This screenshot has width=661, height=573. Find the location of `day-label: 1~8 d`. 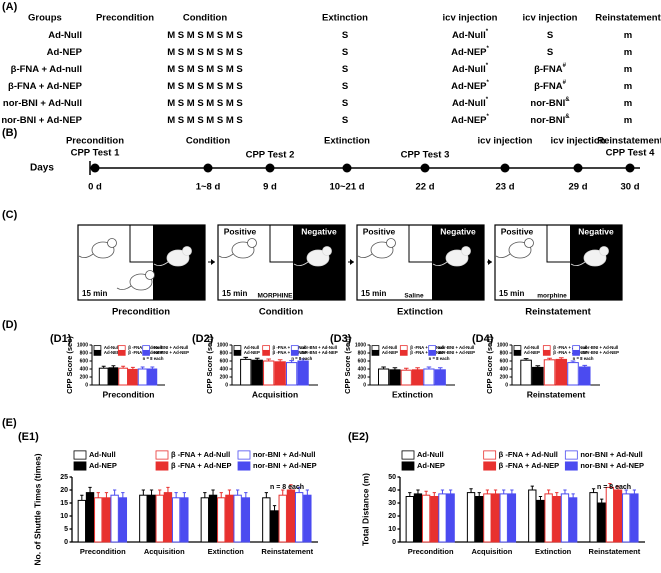

day-label: 1~8 d is located at coordinates (208, 187).